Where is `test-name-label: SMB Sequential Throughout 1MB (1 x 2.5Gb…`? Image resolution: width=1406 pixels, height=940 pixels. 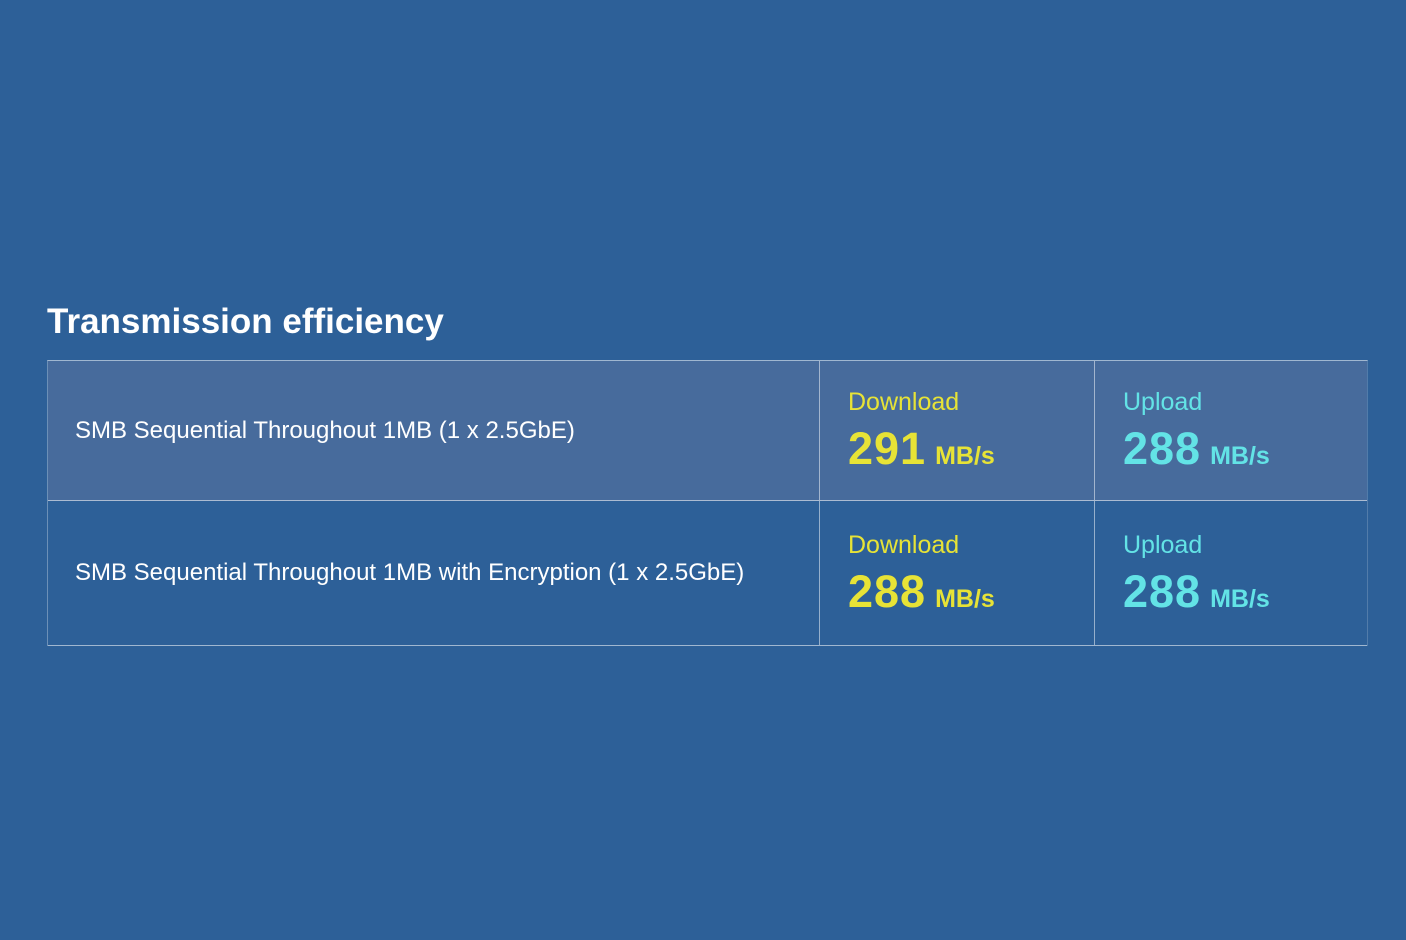
test-name-label: SMB Sequential Throughout 1MB (1 x 2.5Gb… is located at coordinates (325, 430).